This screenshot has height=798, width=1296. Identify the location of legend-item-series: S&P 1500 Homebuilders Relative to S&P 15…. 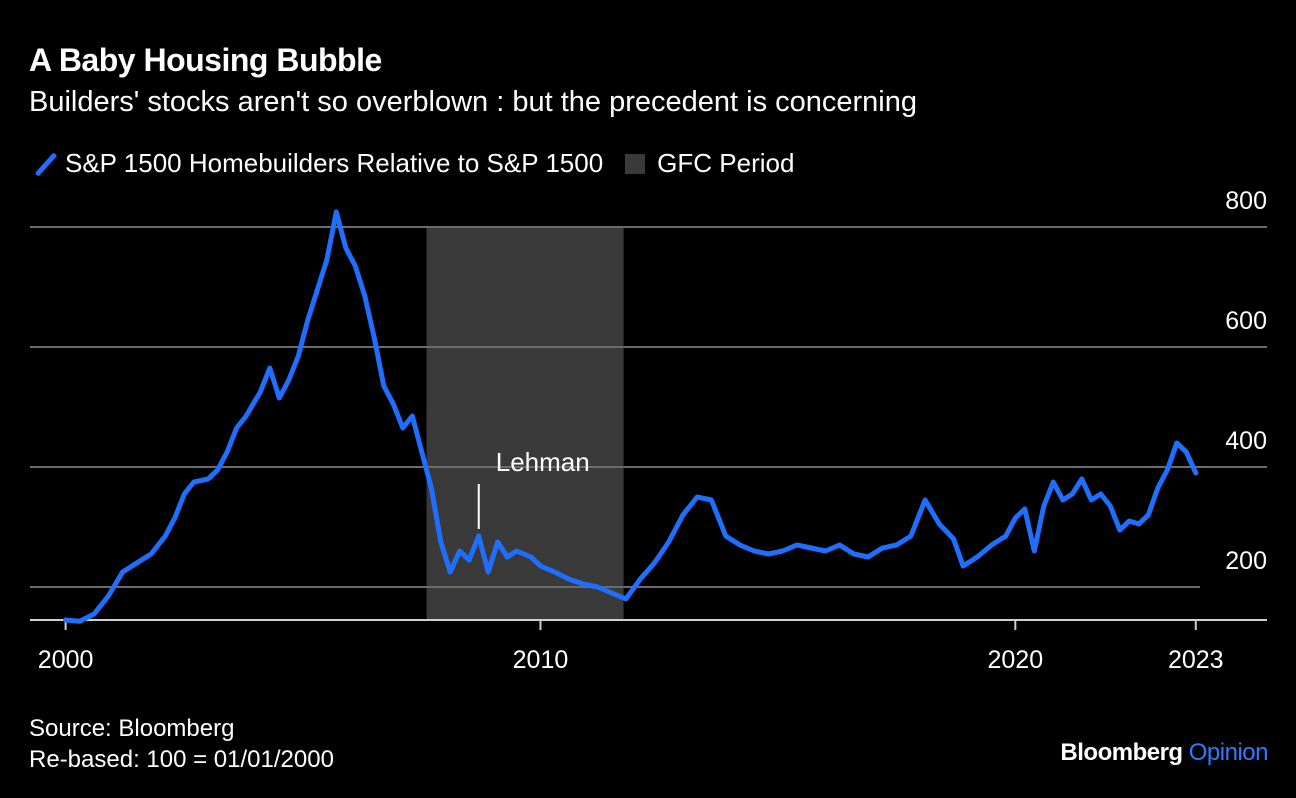
(316, 163).